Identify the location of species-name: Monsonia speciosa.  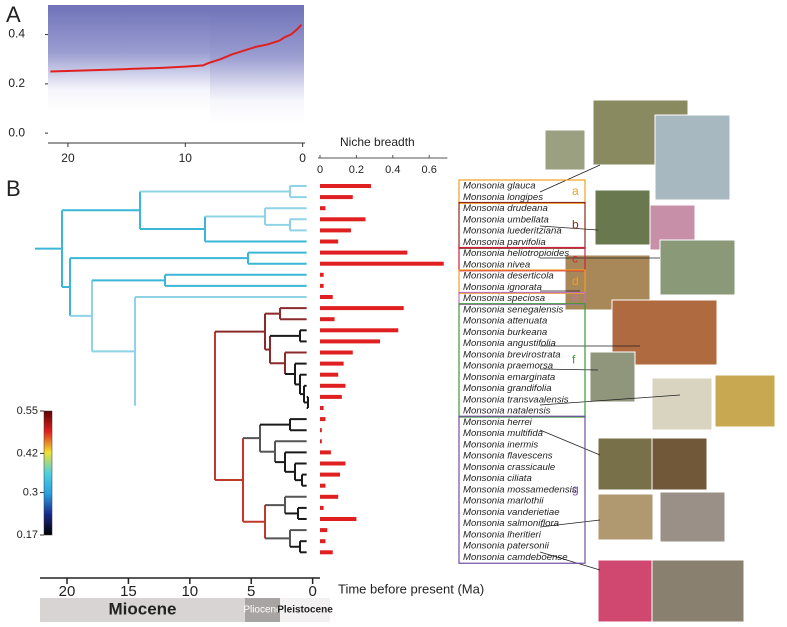
(504, 298).